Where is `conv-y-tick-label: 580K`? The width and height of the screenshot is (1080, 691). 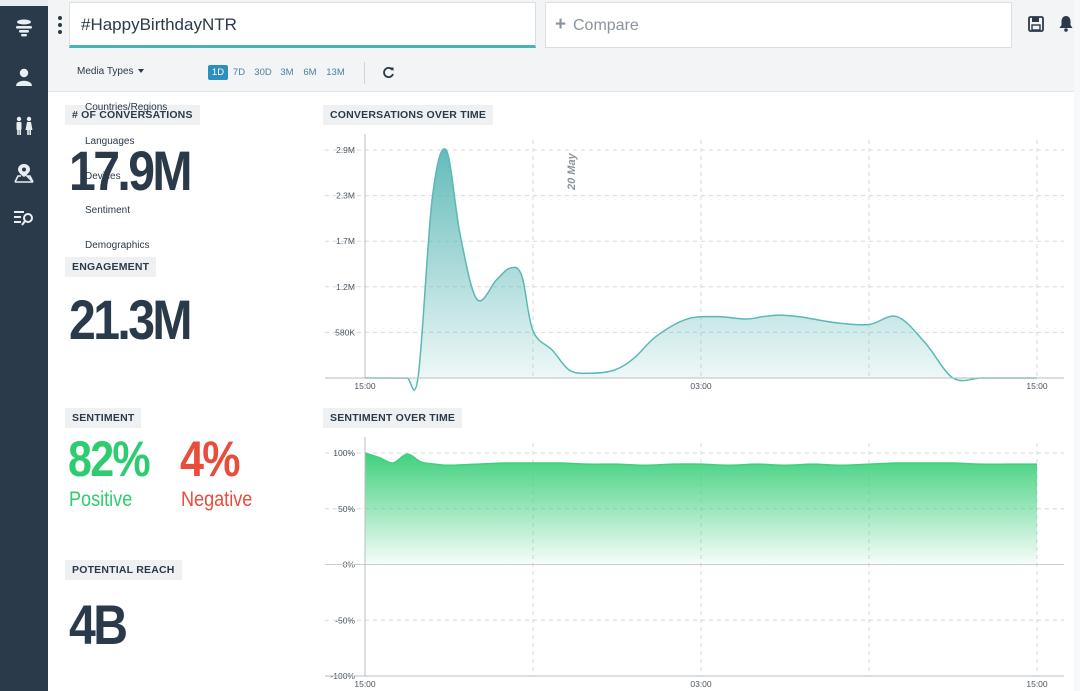 conv-y-tick-label: 580K is located at coordinates (345, 332).